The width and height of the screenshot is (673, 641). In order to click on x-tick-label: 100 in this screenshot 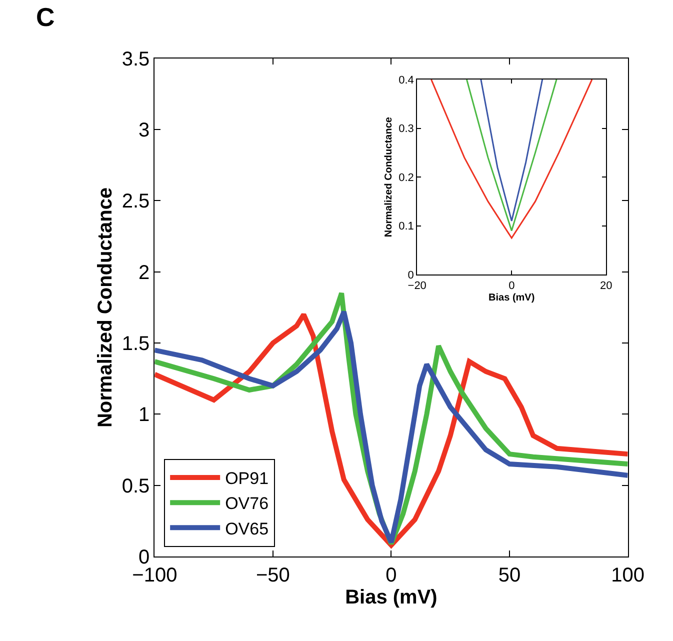, I will do `click(627, 575)`.